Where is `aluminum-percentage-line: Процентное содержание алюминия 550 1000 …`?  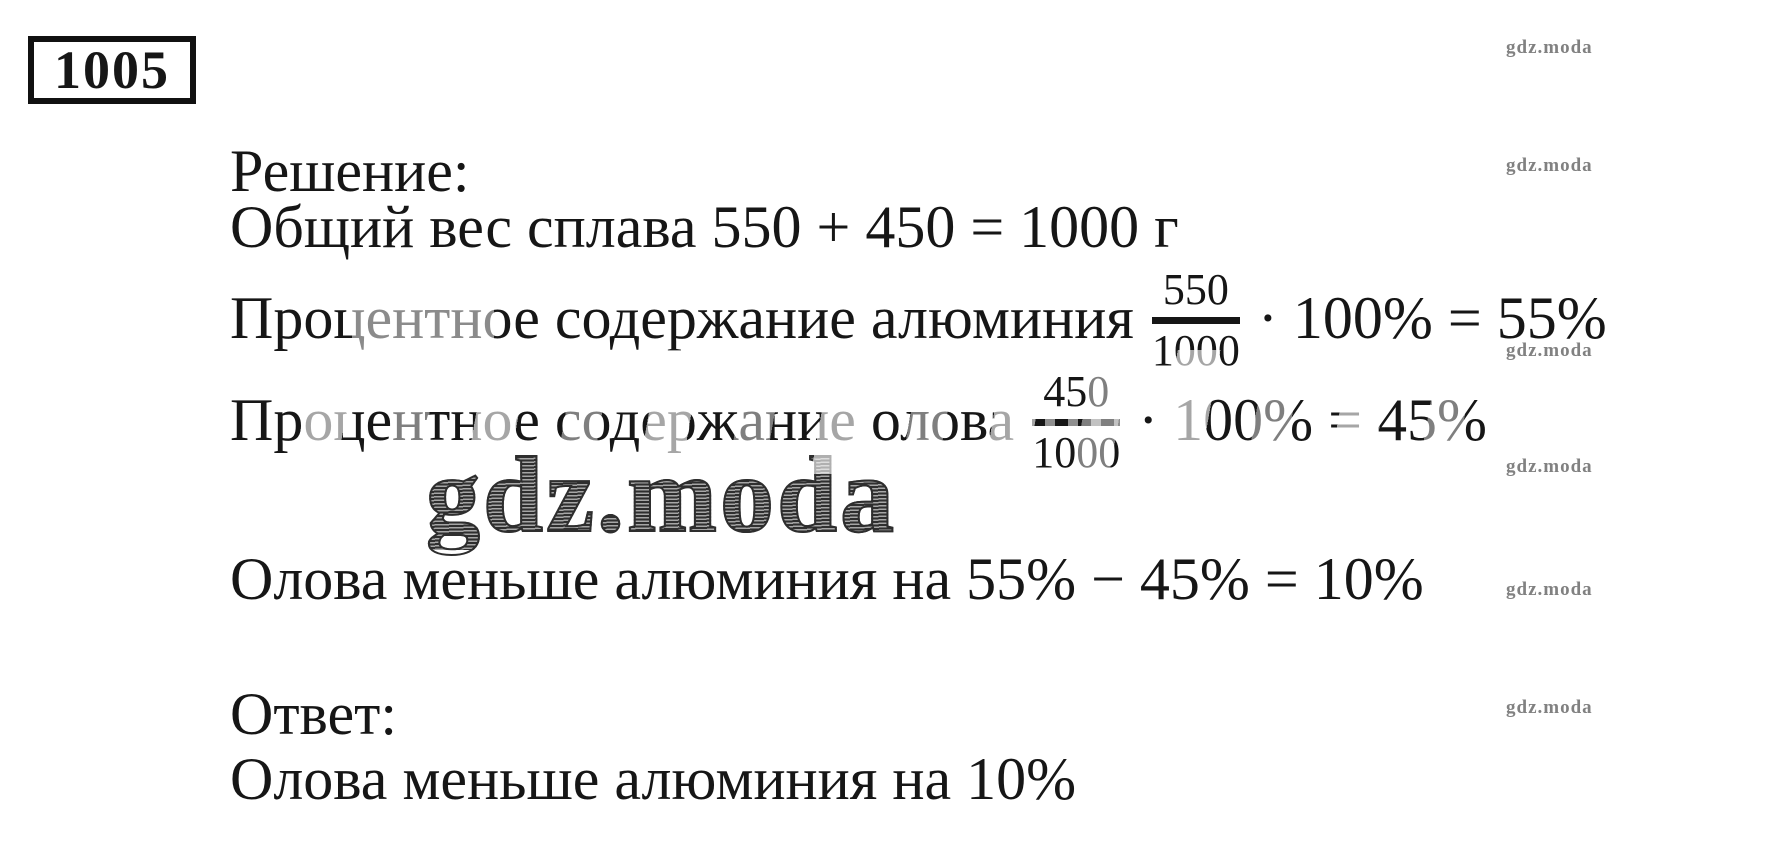 aluminum-percentage-line: Процентное содержание алюминия 550 1000 … is located at coordinates (918, 318).